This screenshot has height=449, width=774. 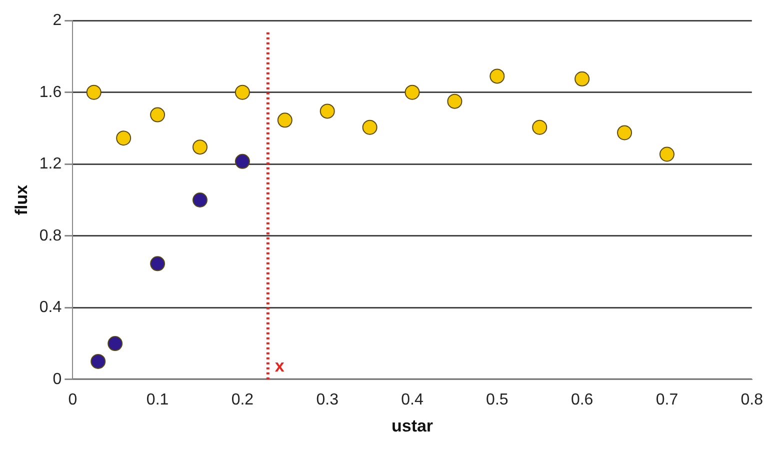 What do you see at coordinates (752, 399) in the screenshot?
I see `x-tick-label: 0.8` at bounding box center [752, 399].